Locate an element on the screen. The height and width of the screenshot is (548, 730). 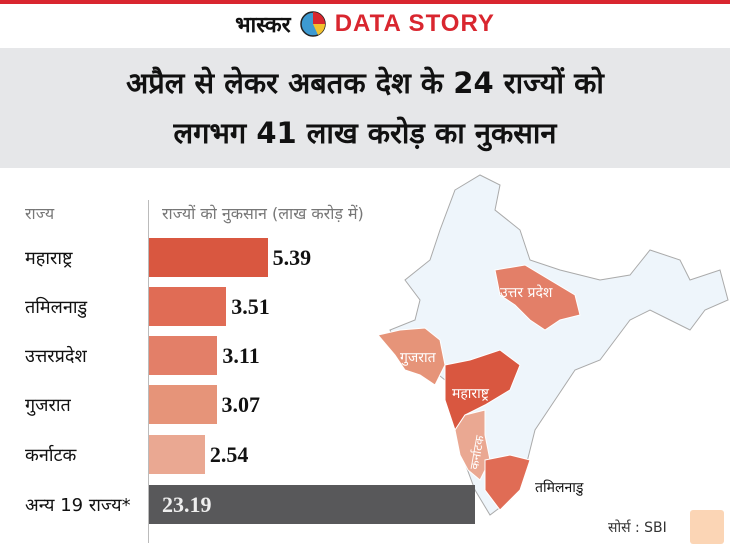
category-label: अन्य 19 राज्य* is located at coordinates (78, 505).